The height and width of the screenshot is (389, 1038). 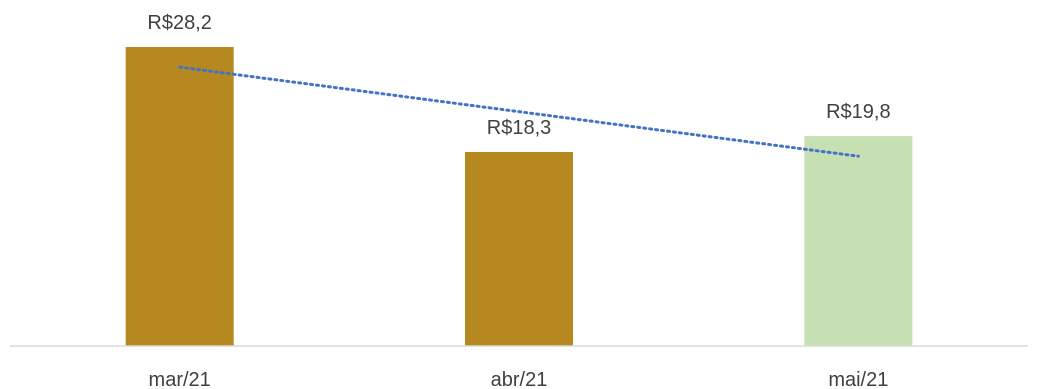 What do you see at coordinates (858, 379) in the screenshot?
I see `x-tick-label-mai/21: mai/21` at bounding box center [858, 379].